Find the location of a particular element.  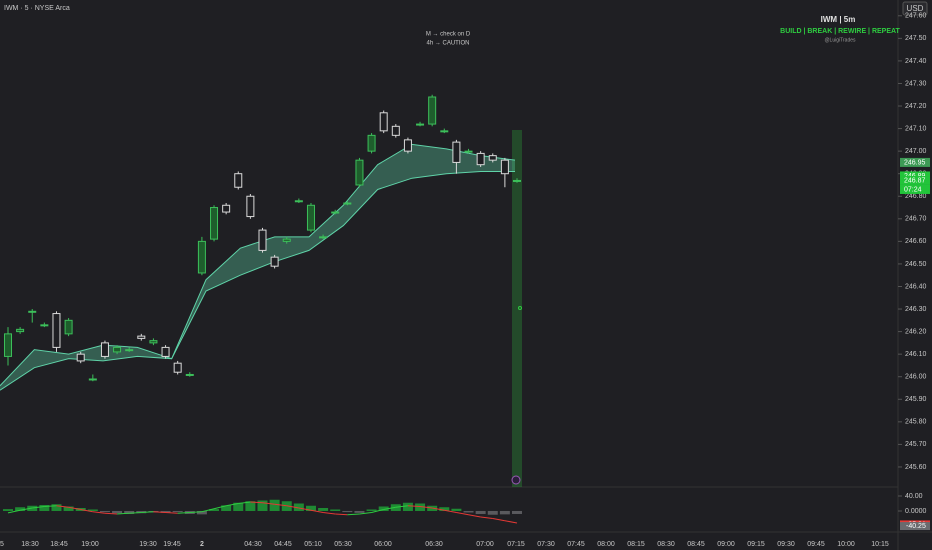

x-tick-label: 09:00 is located at coordinates (726, 544).